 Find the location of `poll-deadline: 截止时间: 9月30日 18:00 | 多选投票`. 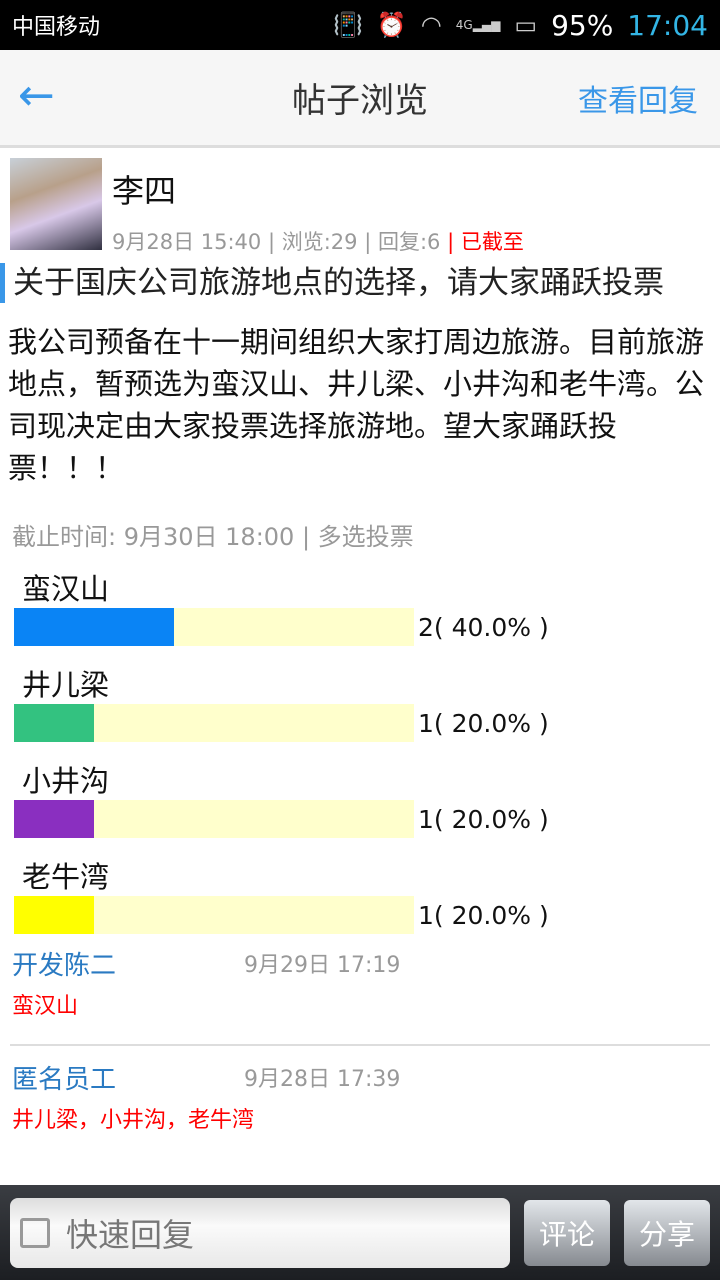

poll-deadline: 截止时间: 9月30日 18:00 | 多选投票 is located at coordinates (213, 537).